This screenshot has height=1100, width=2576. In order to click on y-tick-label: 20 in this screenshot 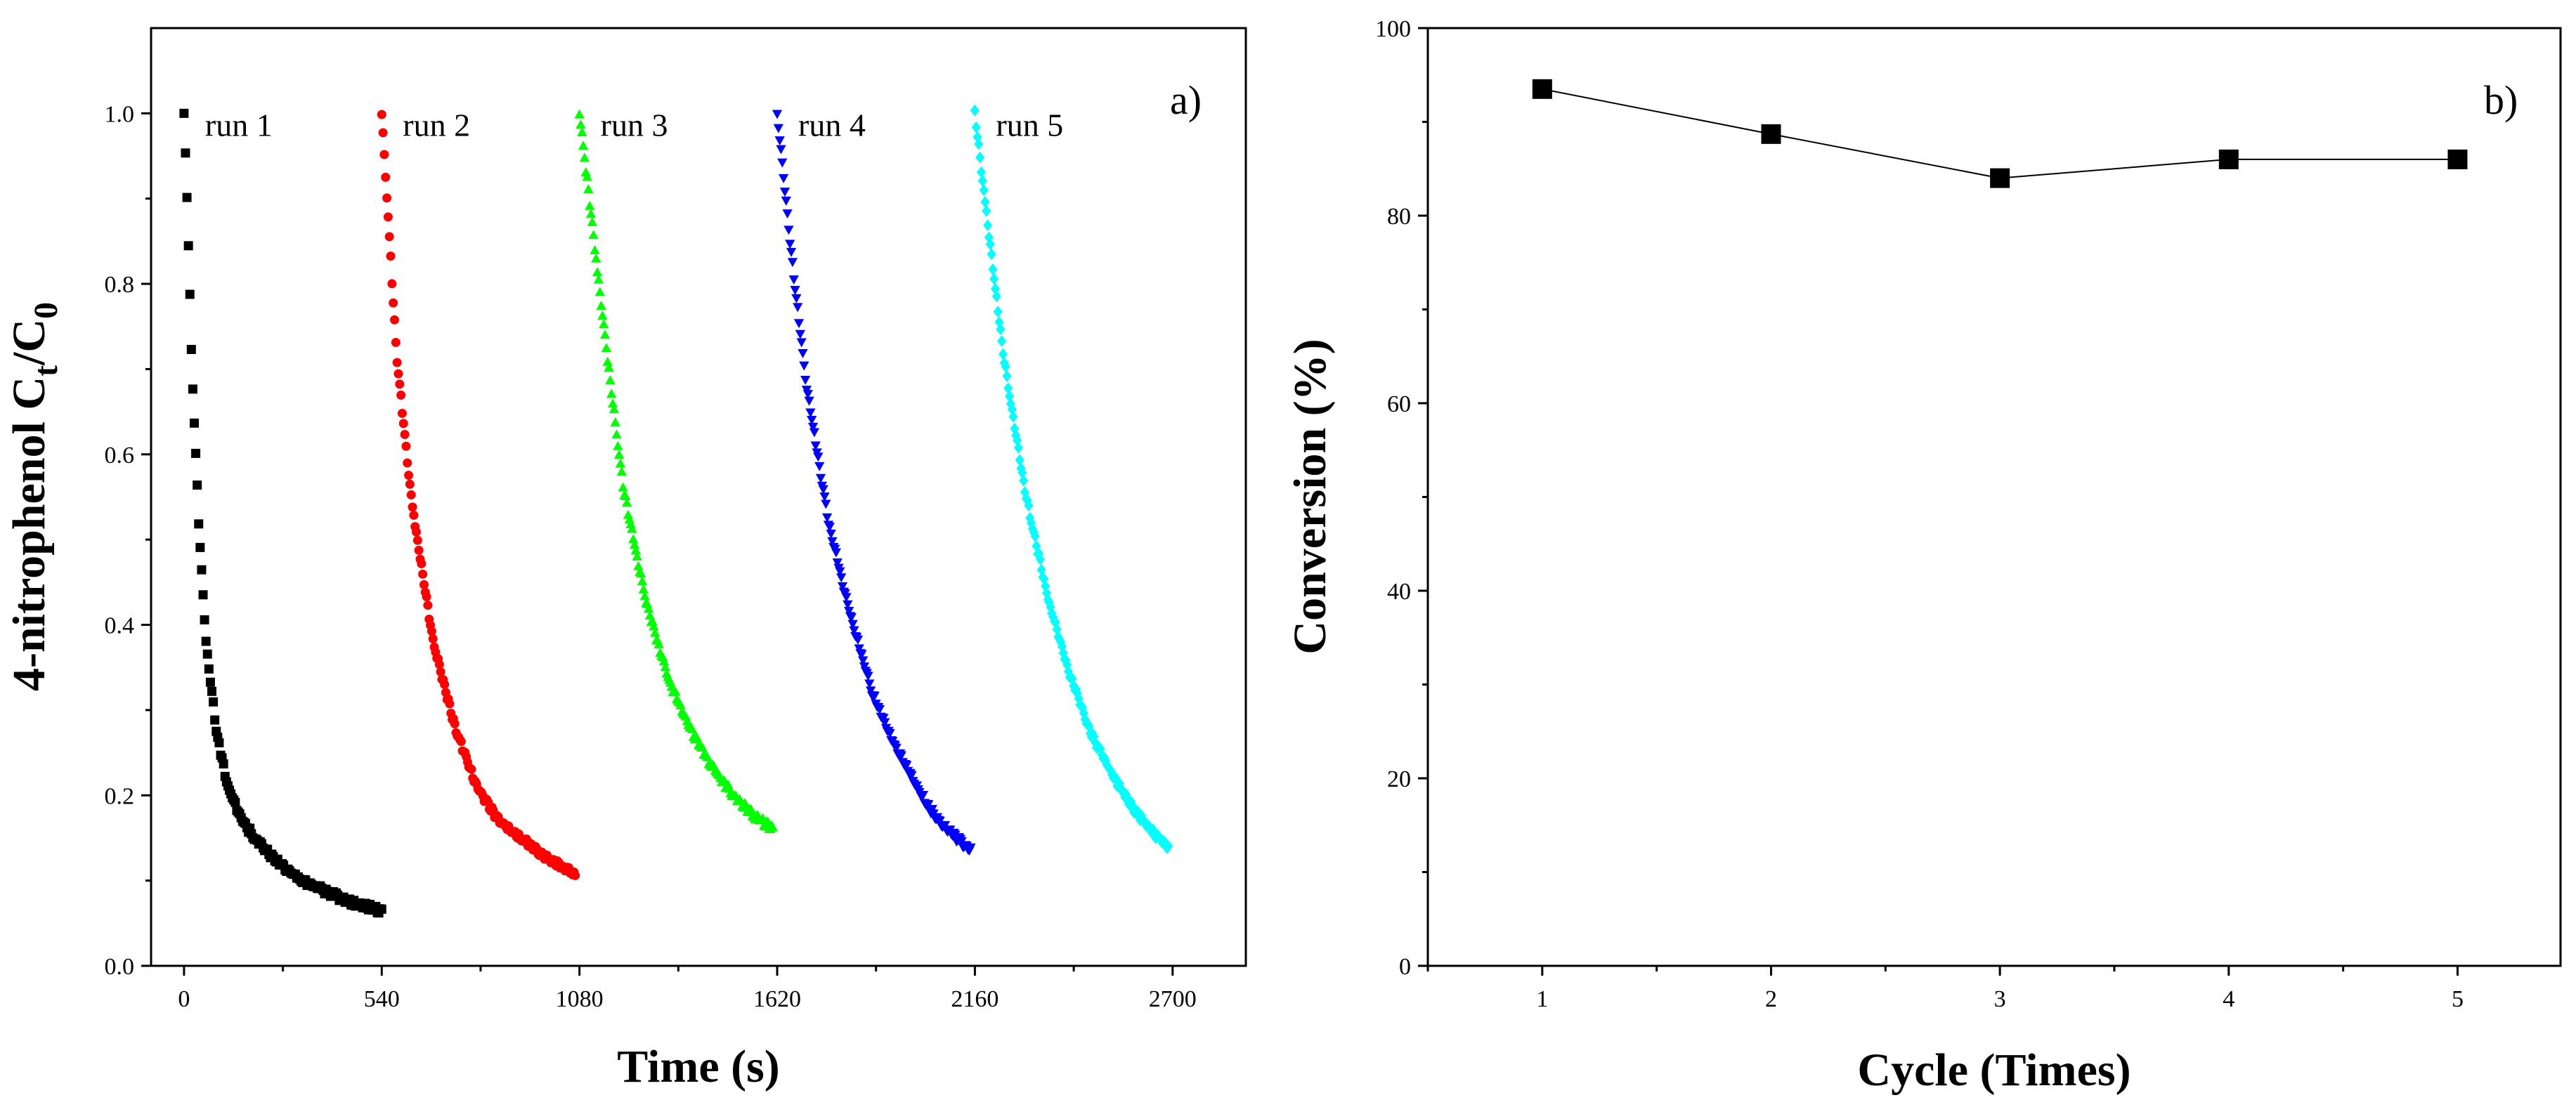, I will do `click(1399, 779)`.